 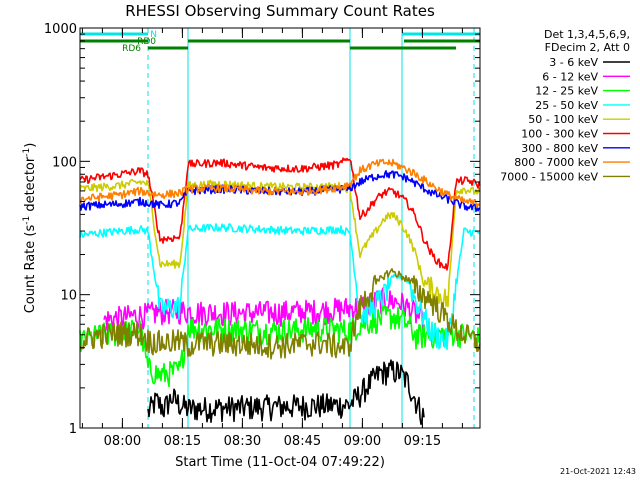 What do you see at coordinates (362, 441) in the screenshot?
I see `x-tick-label: 09:00` at bounding box center [362, 441].